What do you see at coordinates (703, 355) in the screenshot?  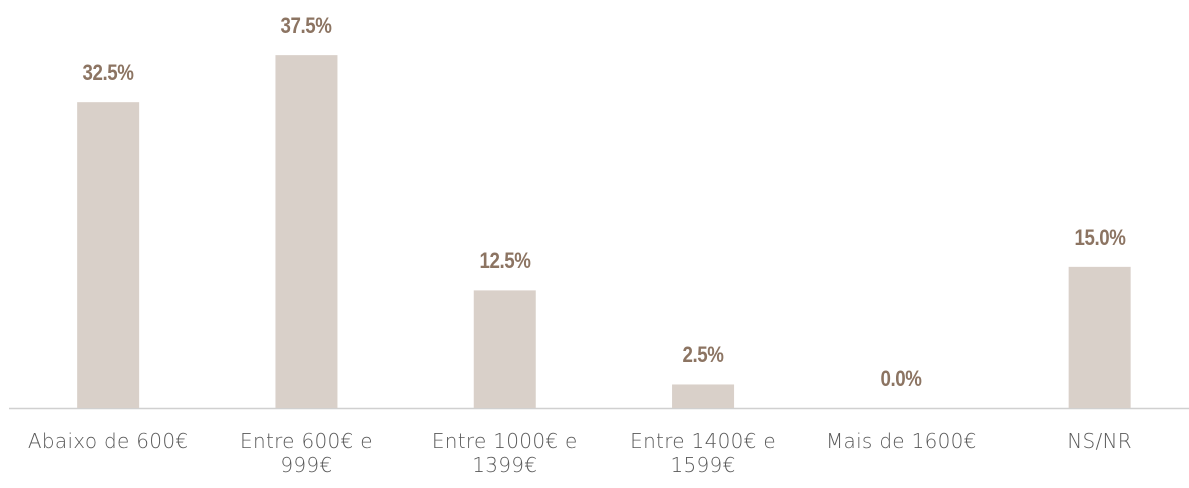 I see `value-label: 2.5%` at bounding box center [703, 355].